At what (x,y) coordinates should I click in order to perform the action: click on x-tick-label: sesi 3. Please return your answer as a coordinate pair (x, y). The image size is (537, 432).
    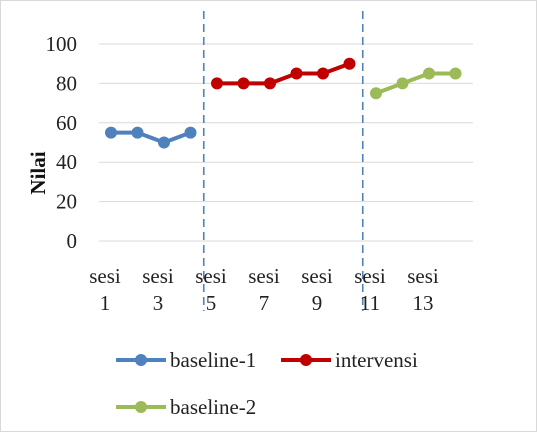
    Looking at the image, I should click on (158, 289).